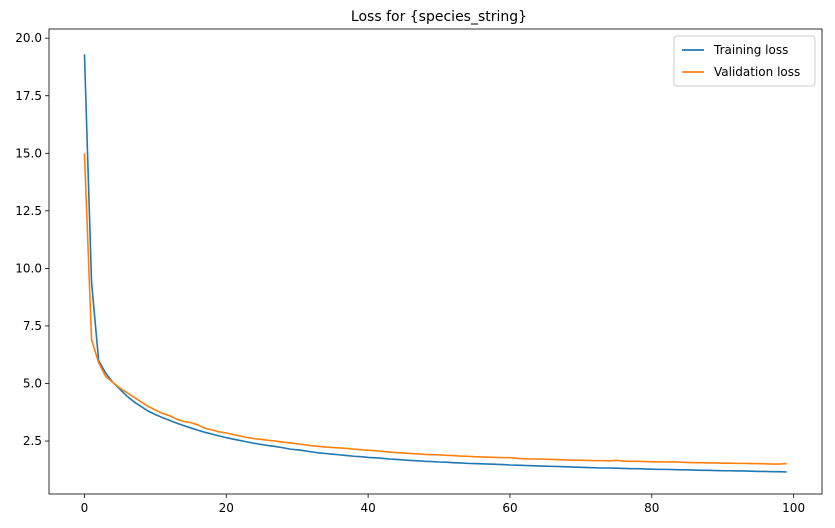  What do you see at coordinates (85, 508) in the screenshot?
I see `x-tick-label: 0` at bounding box center [85, 508].